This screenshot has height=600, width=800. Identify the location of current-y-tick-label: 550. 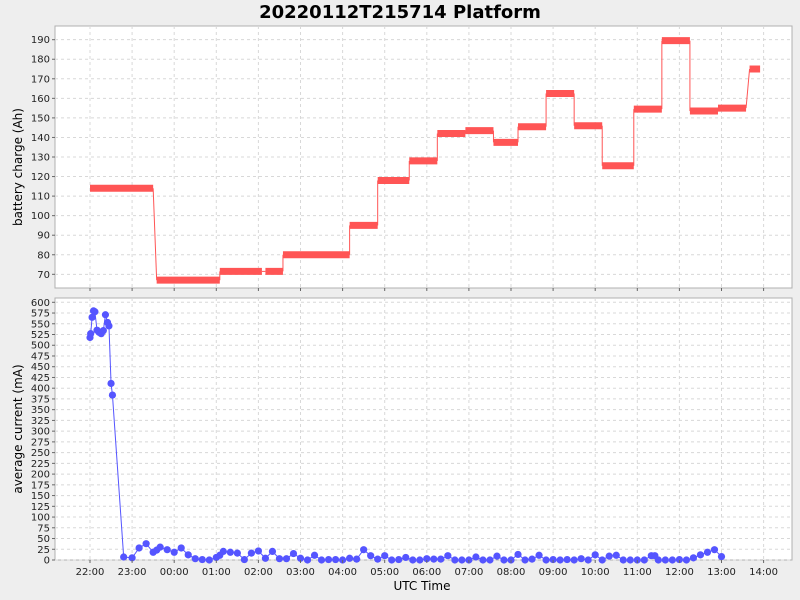
(40, 324).